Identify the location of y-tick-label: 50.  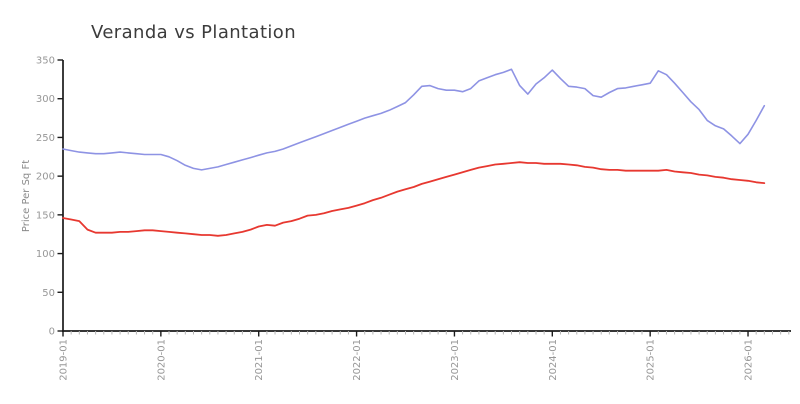
(48, 293).